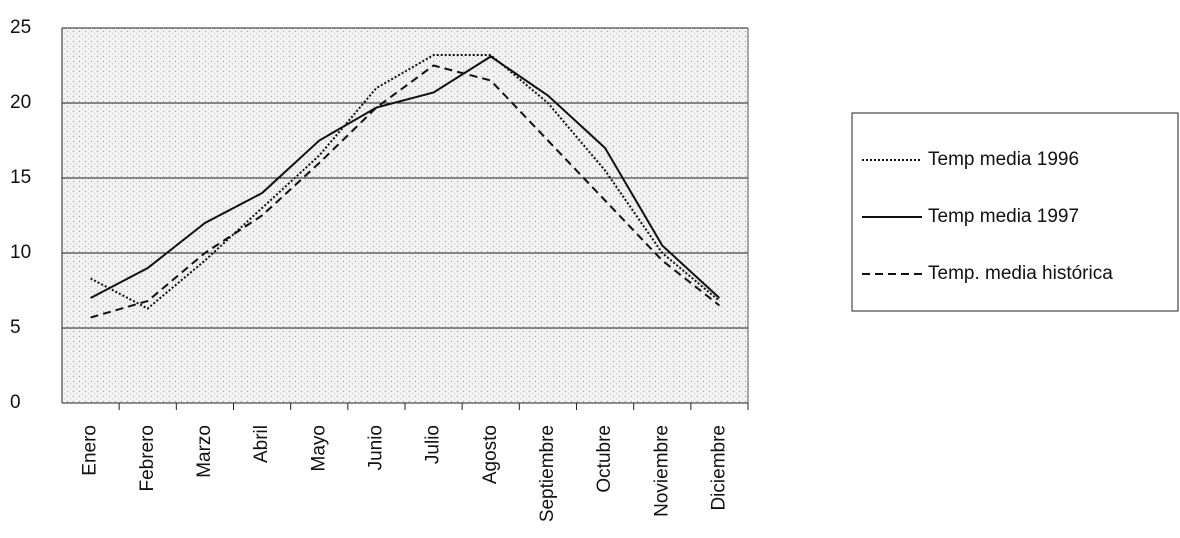  Describe the element at coordinates (15, 327) in the screenshot. I see `y-tick-label: 5` at that location.